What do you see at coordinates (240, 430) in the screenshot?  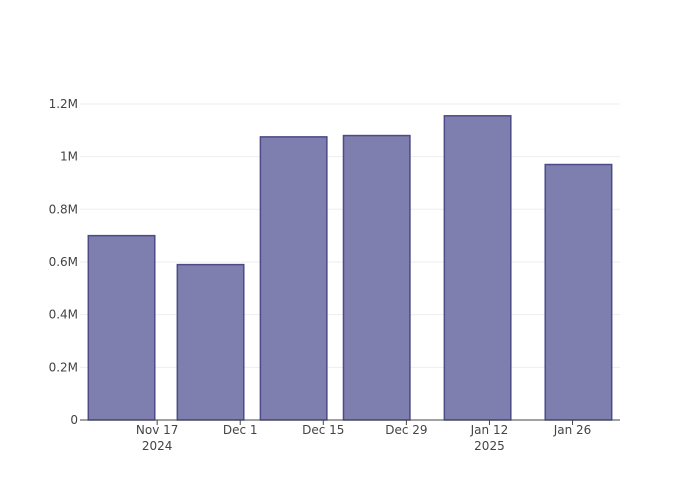 I see `x-tick-label: Dec 1` at bounding box center [240, 430].